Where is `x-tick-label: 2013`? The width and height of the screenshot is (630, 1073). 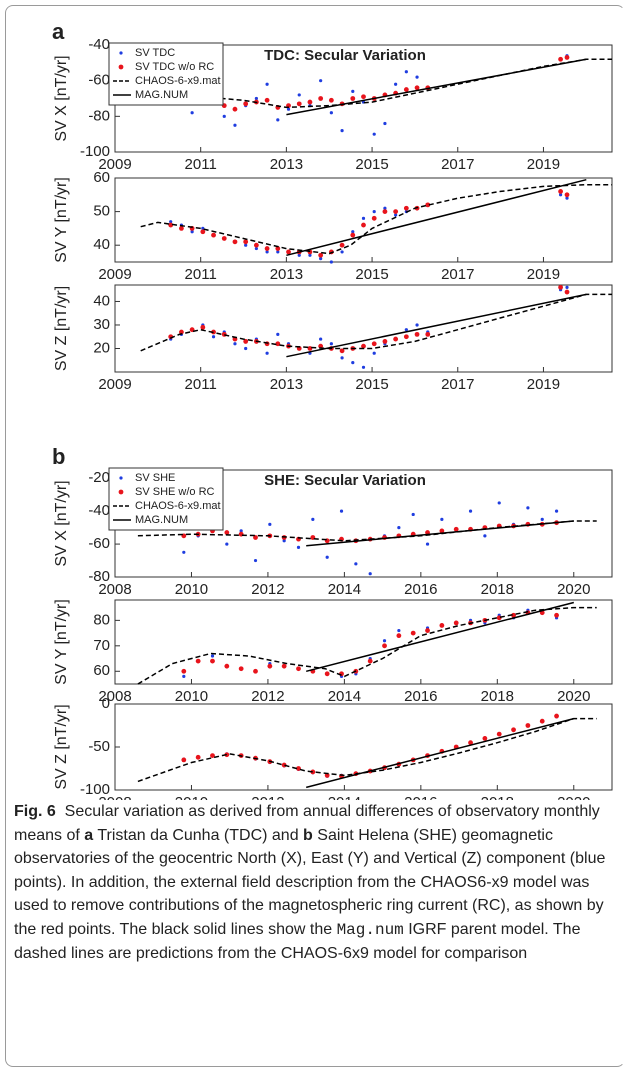
x-tick-label: 2013 is located at coordinates (286, 274).